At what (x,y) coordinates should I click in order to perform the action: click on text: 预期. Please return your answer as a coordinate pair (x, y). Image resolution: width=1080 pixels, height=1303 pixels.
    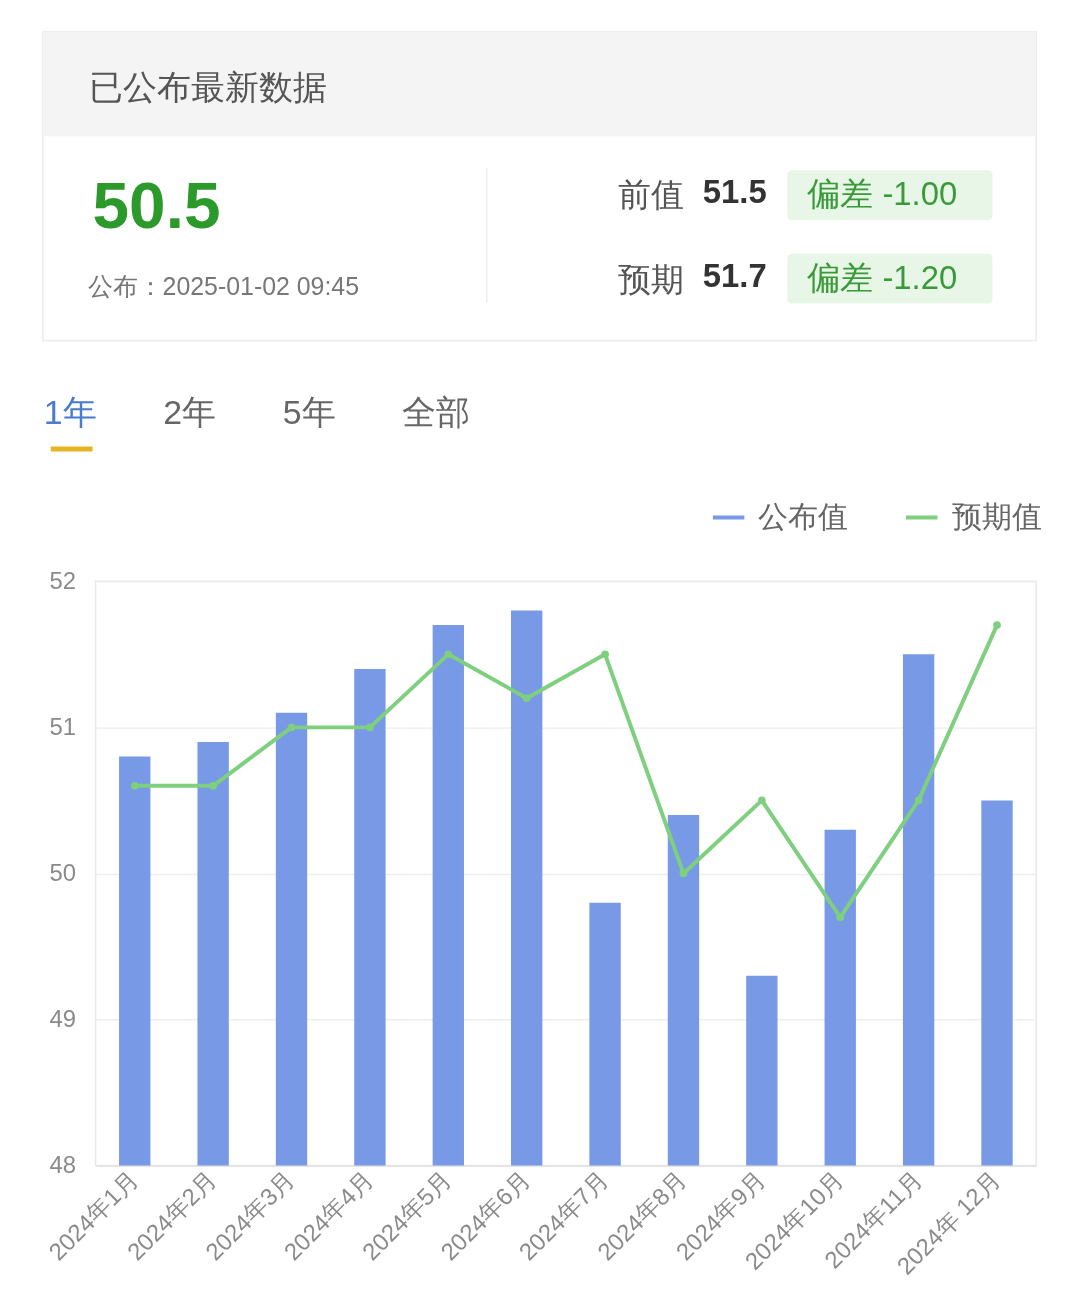
    Looking at the image, I should click on (651, 279).